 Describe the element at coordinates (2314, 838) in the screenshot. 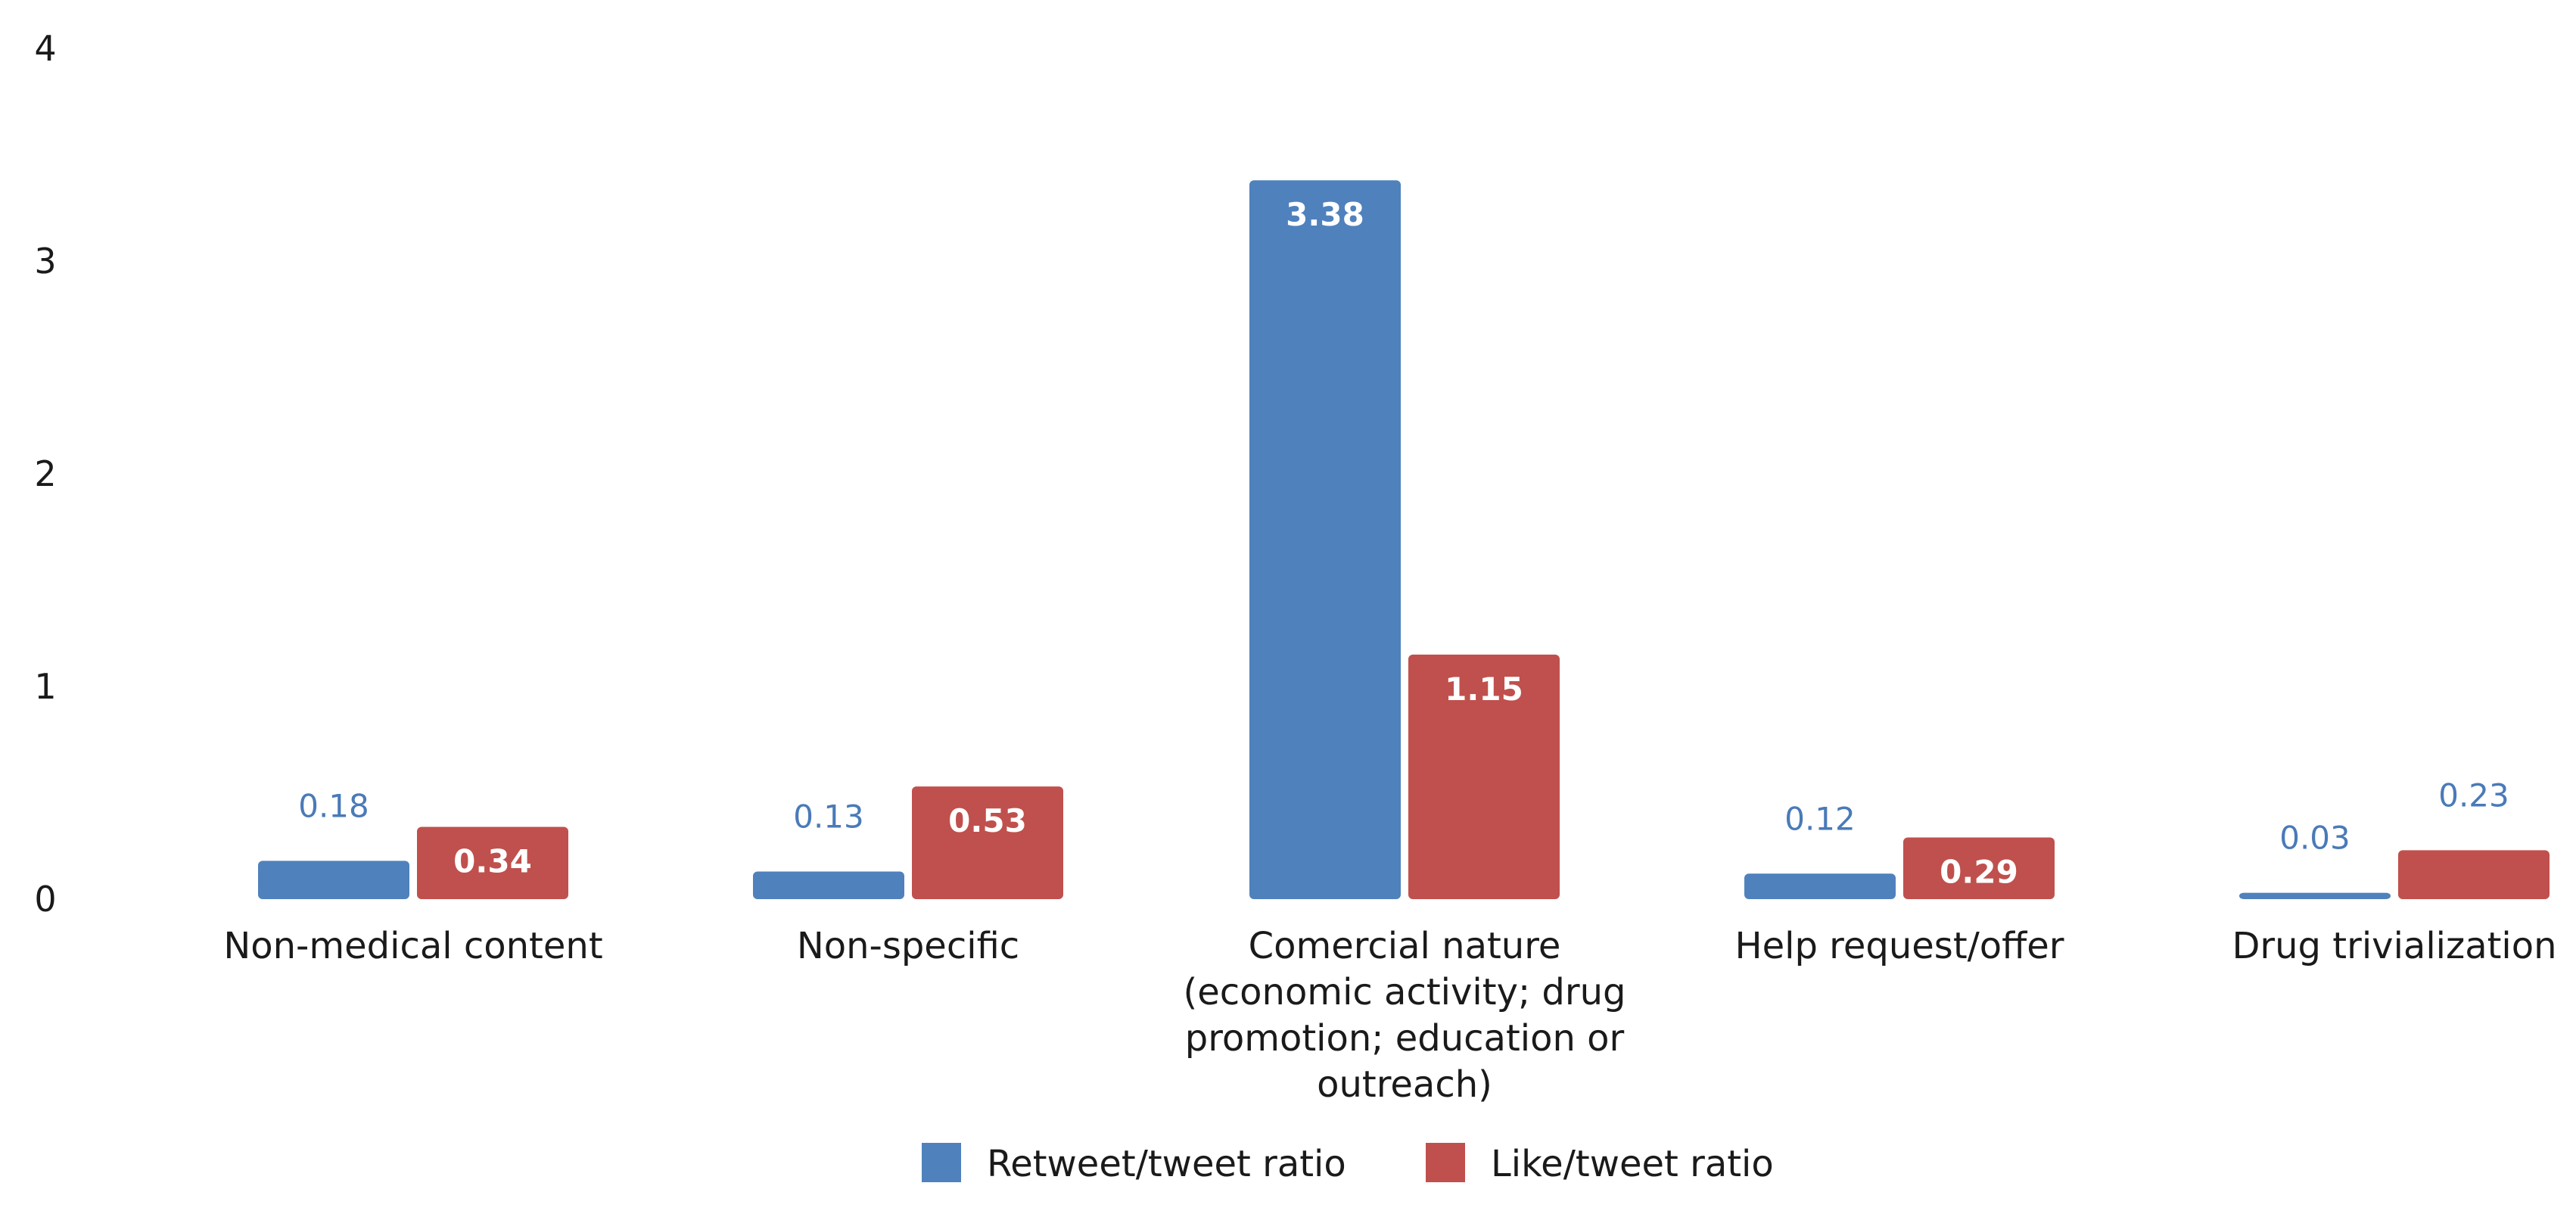

I see `data-label: 0.03` at that location.